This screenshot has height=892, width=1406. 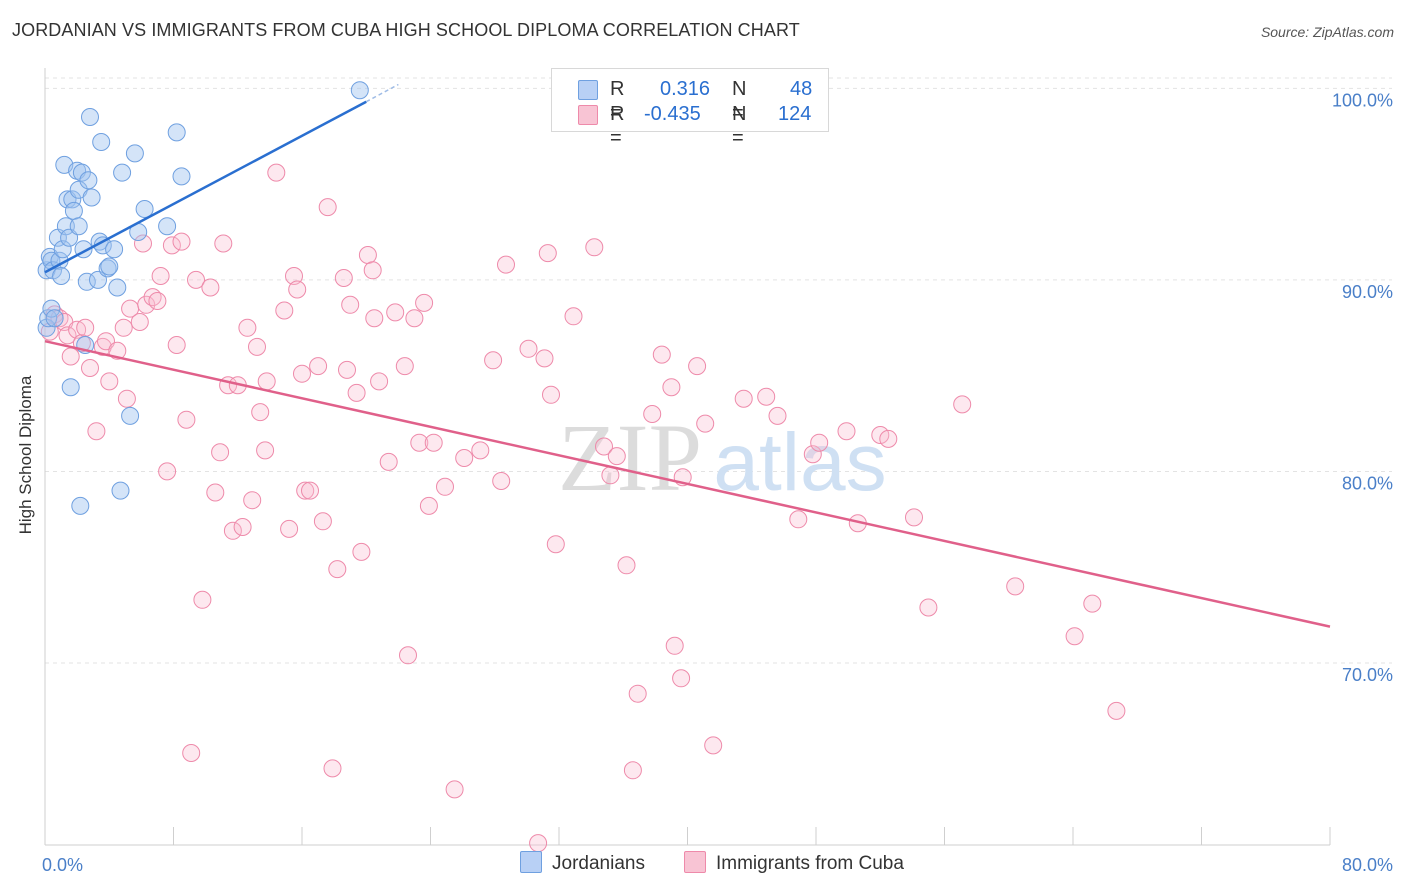 What do you see at coordinates (205, 187) in the screenshot?
I see `trend-line-jordanians` at bounding box center [205, 187].